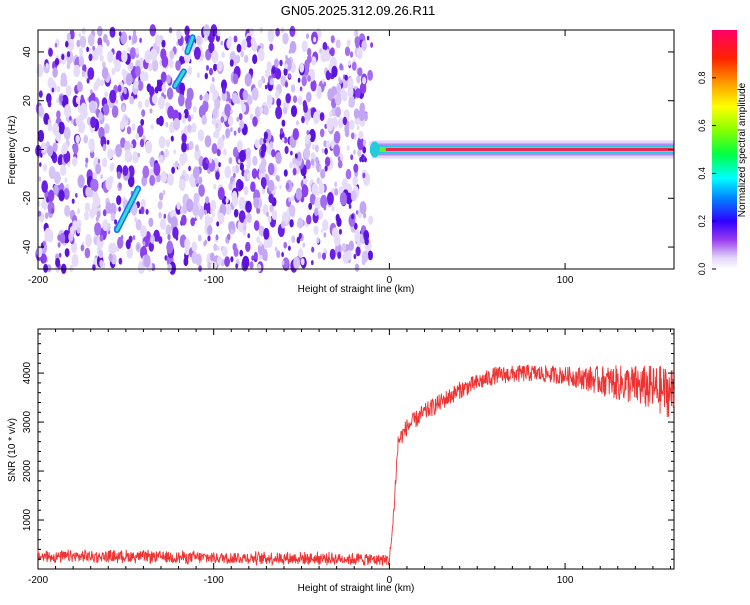 The width and height of the screenshot is (750, 605). What do you see at coordinates (702, 269) in the screenshot?
I see `colorbar-tick-label: 0.0` at bounding box center [702, 269].